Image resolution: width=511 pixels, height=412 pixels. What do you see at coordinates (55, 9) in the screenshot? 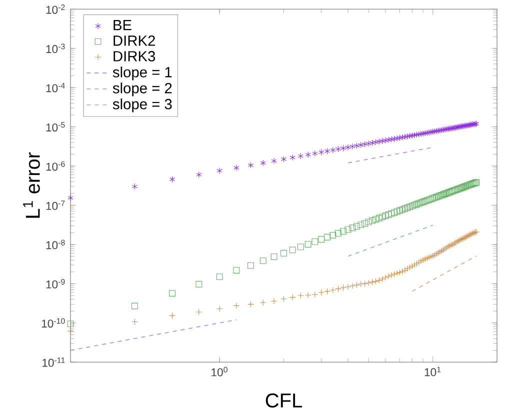
I see `y-tick-label: 10$^{-2}$` at bounding box center [55, 9].